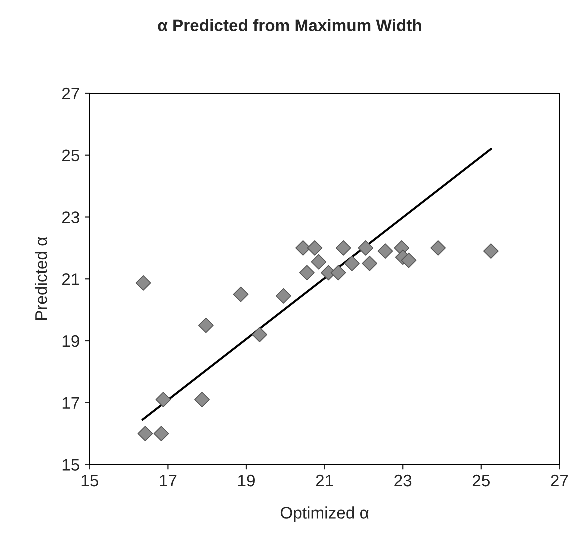 This screenshot has height=550, width=580. I want to click on x-tick-label: 25, so click(481, 480).